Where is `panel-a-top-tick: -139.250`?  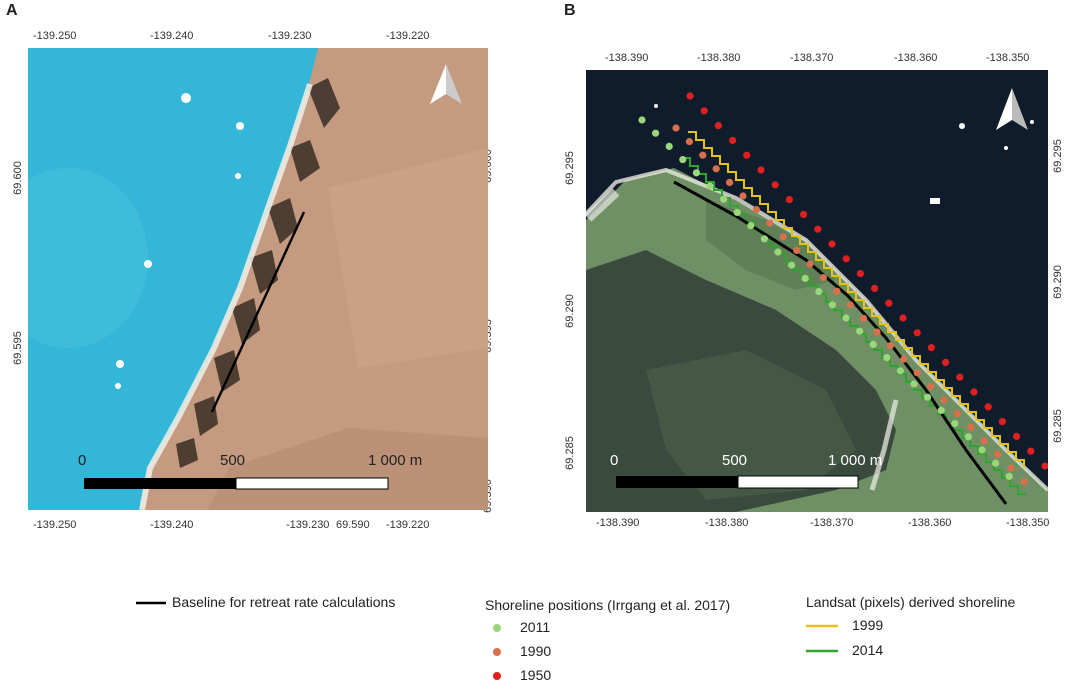 panel-a-top-tick: -139.250 is located at coordinates (55, 36).